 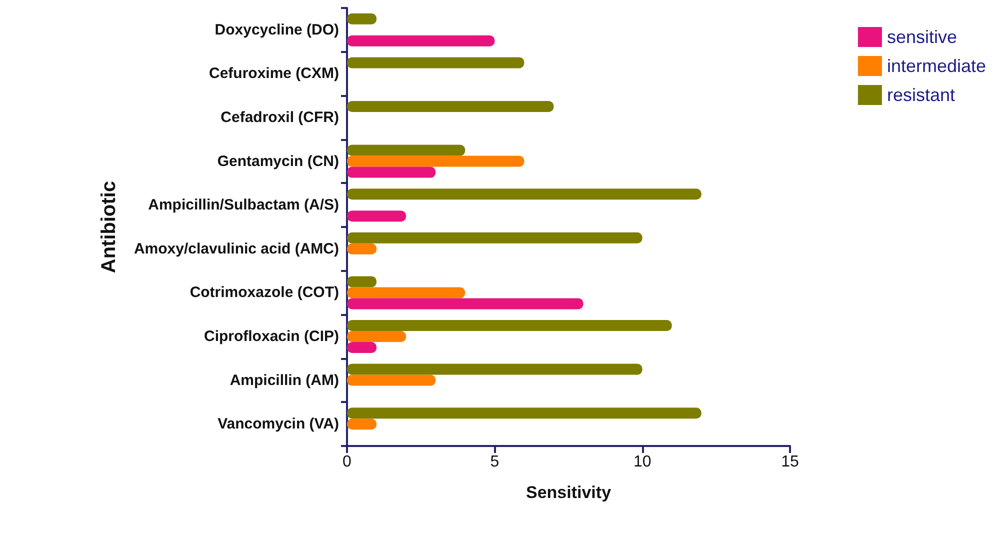 What do you see at coordinates (936, 66) in the screenshot?
I see `legend-label: intermediate` at bounding box center [936, 66].